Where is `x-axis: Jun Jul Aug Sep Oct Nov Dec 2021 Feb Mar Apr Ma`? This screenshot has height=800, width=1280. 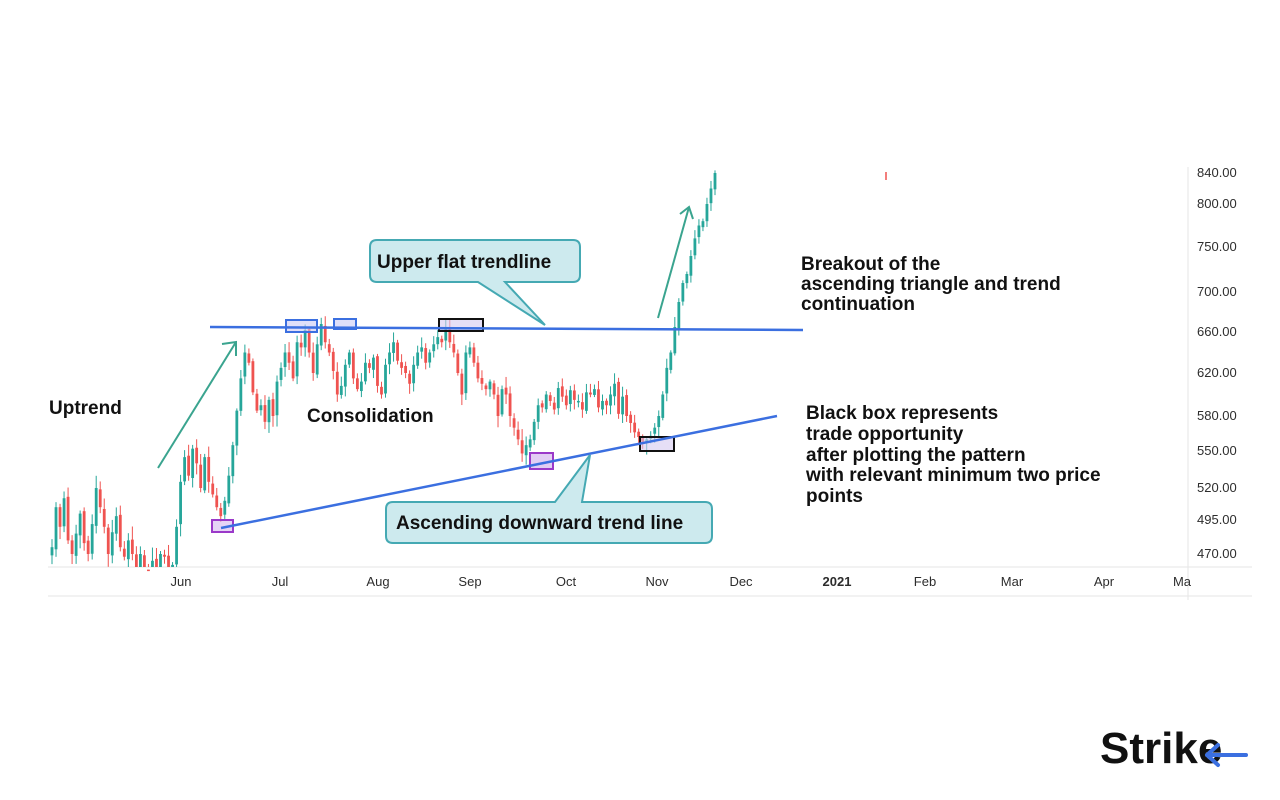
x-axis: Jun Jul Aug Sep Oct Nov Dec 2021 Feb Mar Apr Ma is located at coordinates (681, 581).